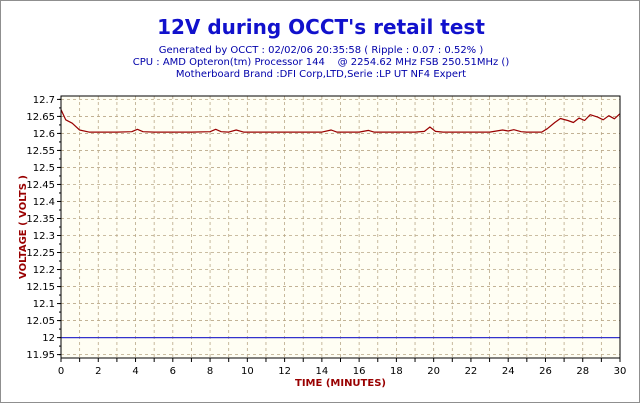  Describe the element at coordinates (359, 371) in the screenshot. I see `x-tick-label: 16` at that location.